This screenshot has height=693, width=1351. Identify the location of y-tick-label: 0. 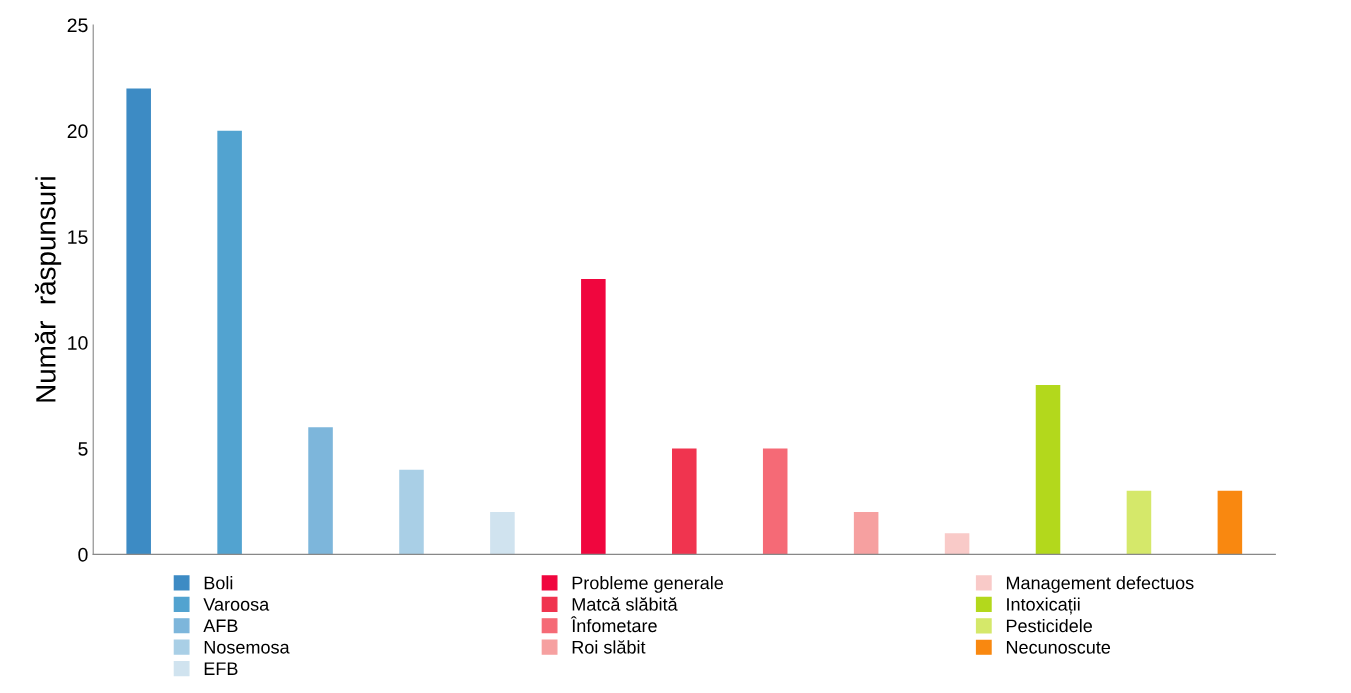
(83, 554).